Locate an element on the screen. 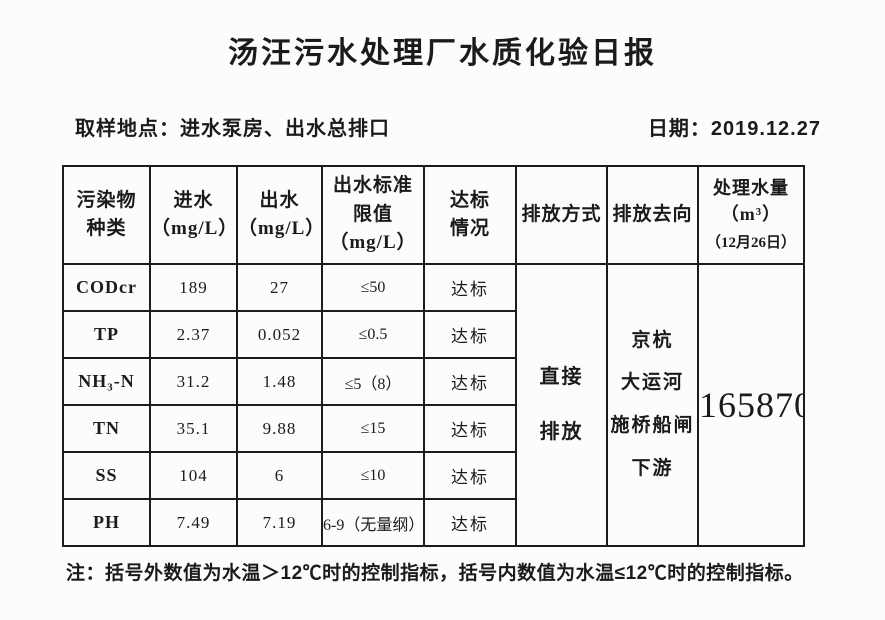 The height and width of the screenshot is (620, 885). header-discharge-method: 排放方式 is located at coordinates (561, 215).